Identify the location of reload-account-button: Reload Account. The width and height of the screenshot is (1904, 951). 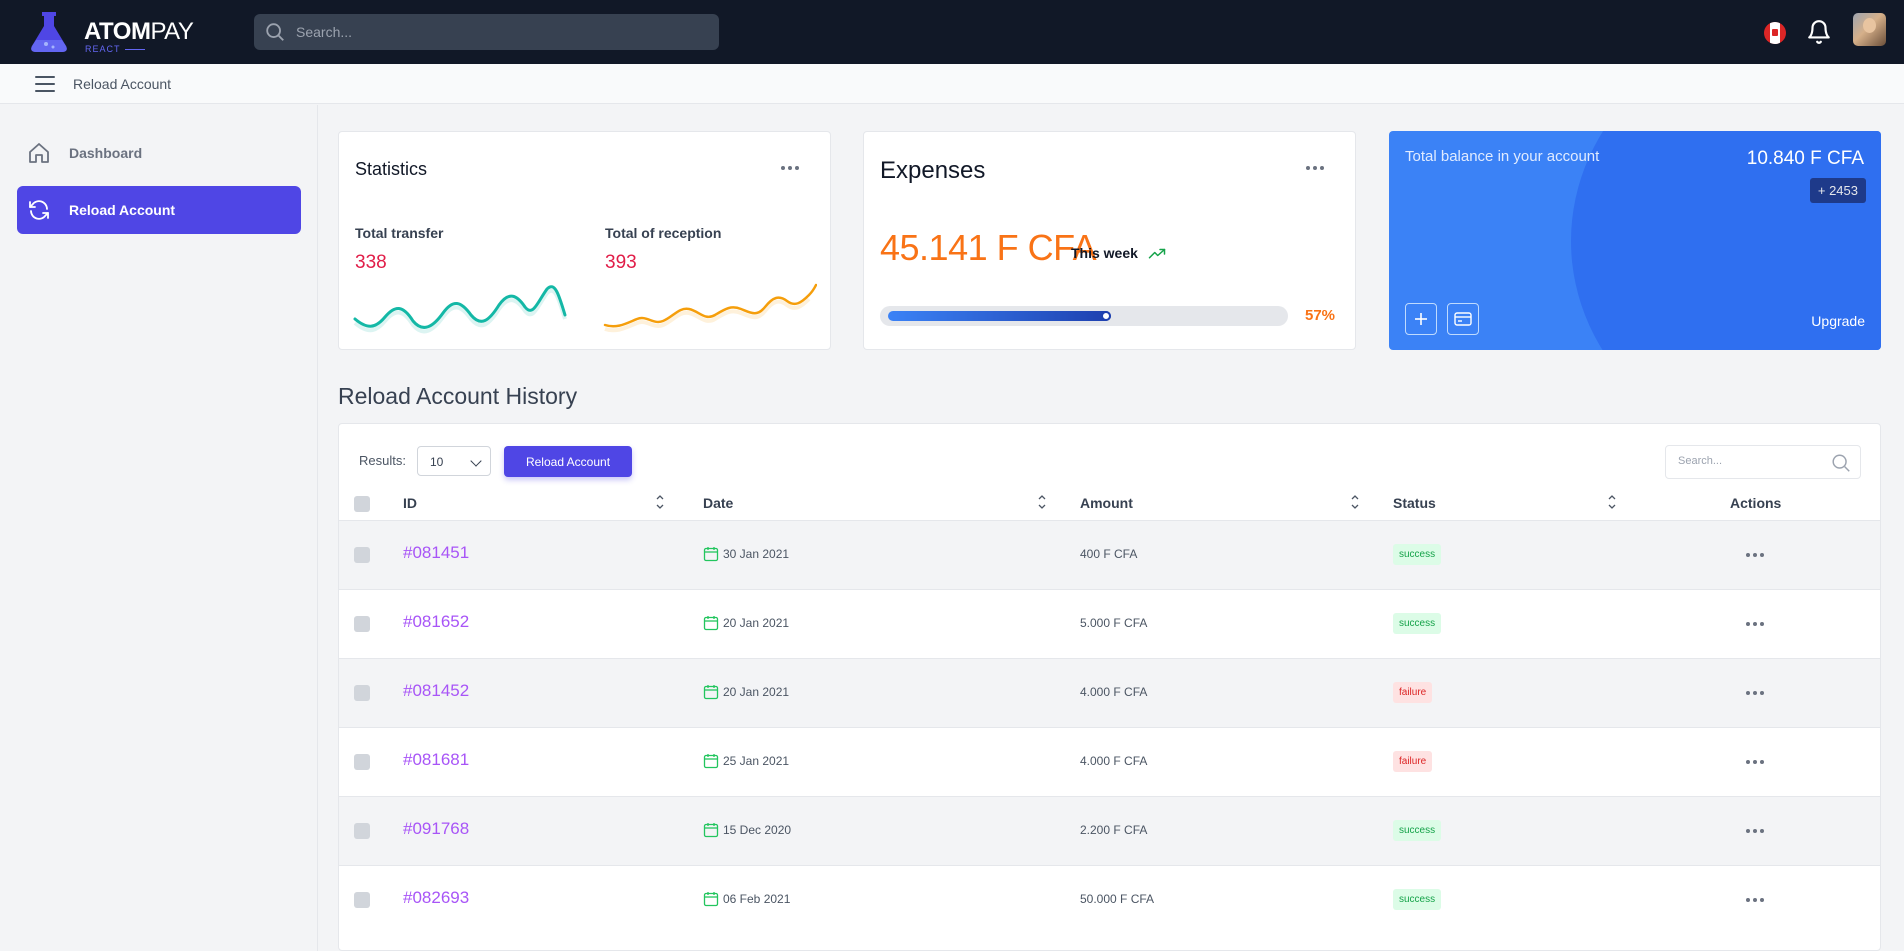
(568, 461).